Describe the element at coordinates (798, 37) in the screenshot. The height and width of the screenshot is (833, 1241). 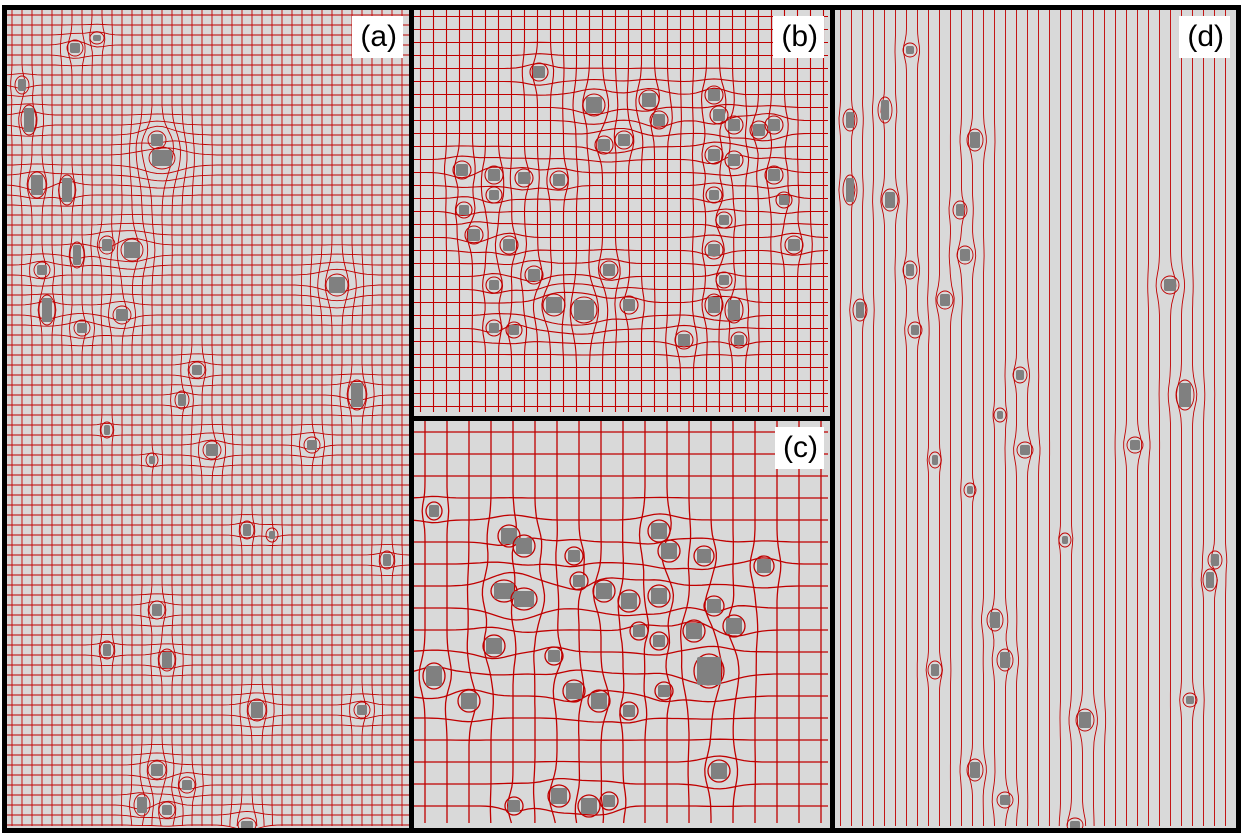
I see `panel-b-label: (b)` at that location.